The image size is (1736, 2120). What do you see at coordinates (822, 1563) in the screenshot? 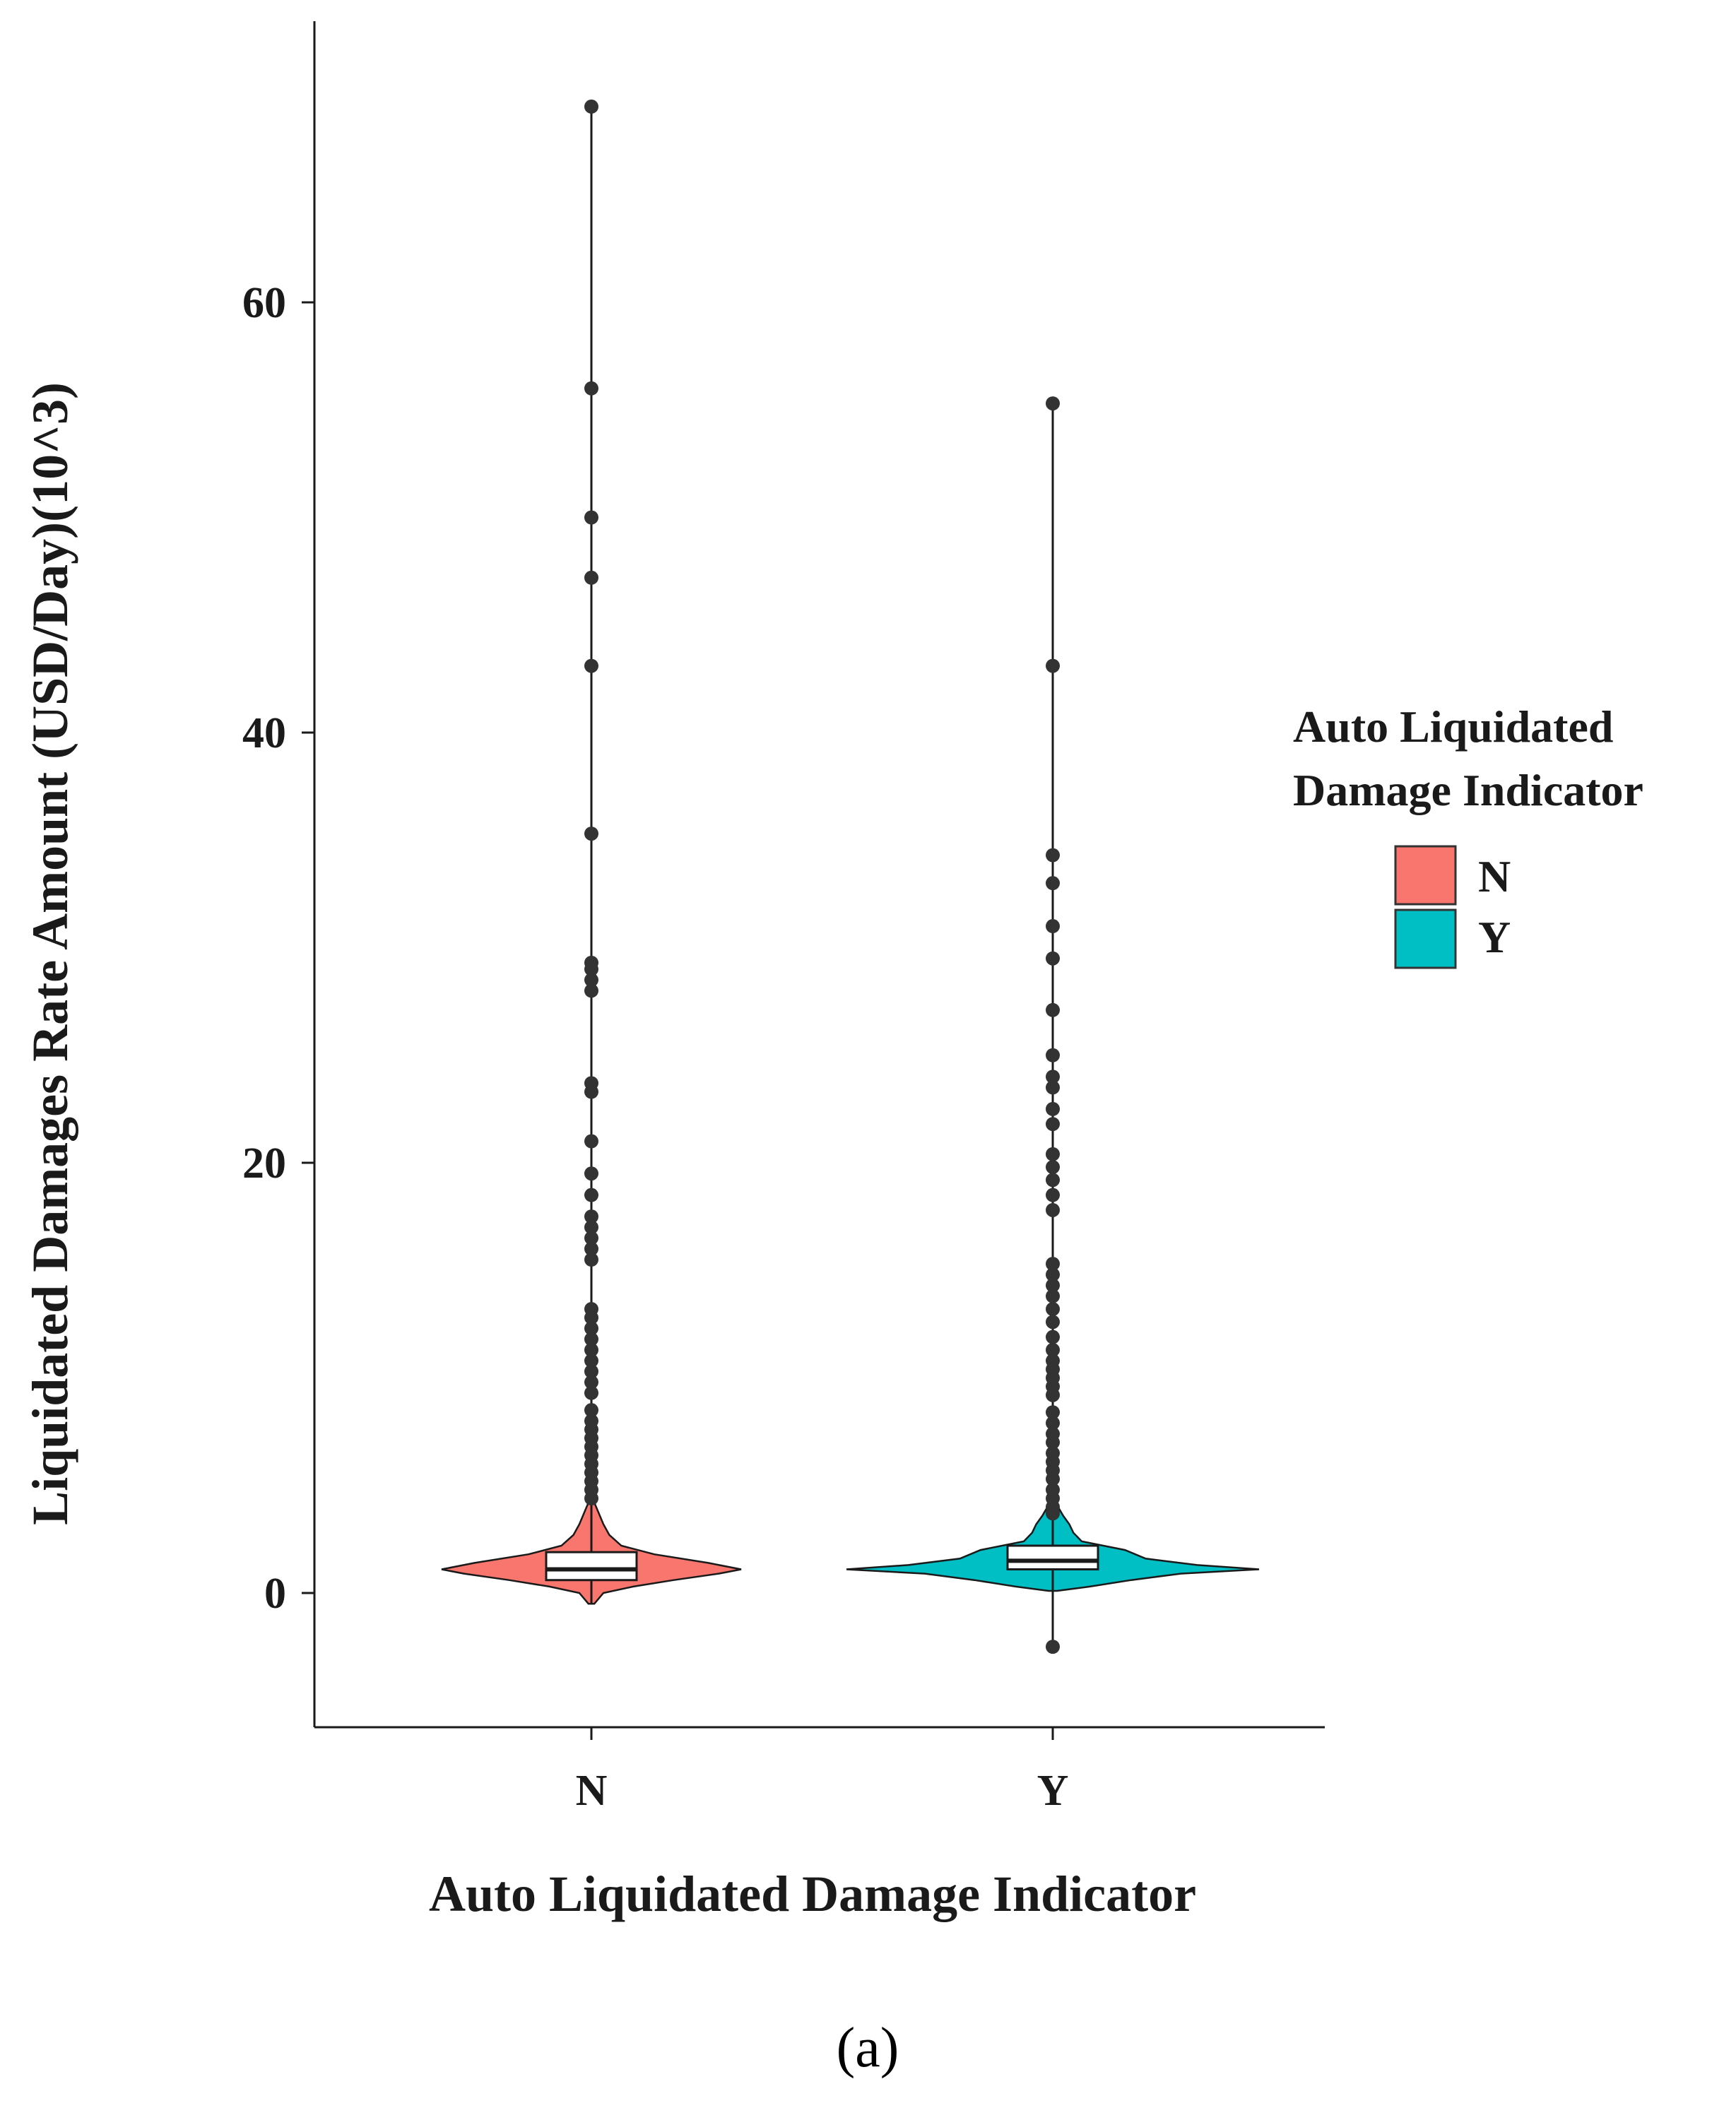
I see `boxes-layer` at bounding box center [822, 1563].